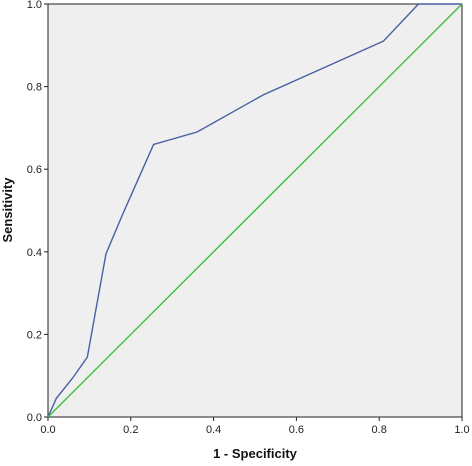  Describe the element at coordinates (461, 430) in the screenshot. I see `x-tick-label: 1.0` at that location.